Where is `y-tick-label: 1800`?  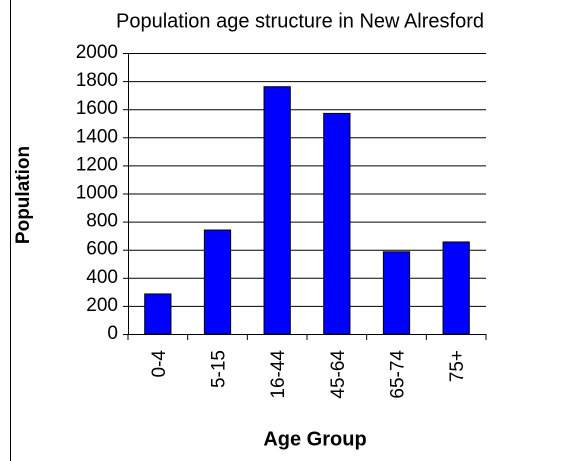
y-tick-label: 1800 is located at coordinates (97, 80).